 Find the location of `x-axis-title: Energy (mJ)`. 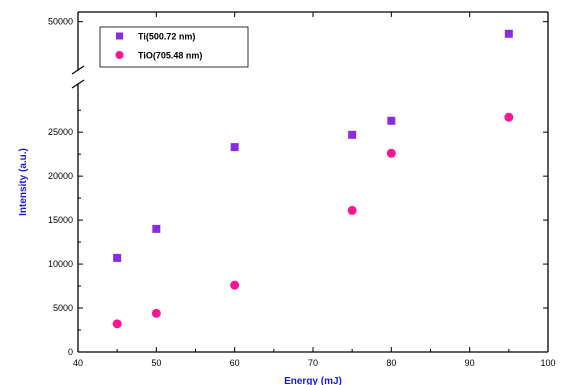

x-axis-title: Energy (mJ) is located at coordinates (313, 380).